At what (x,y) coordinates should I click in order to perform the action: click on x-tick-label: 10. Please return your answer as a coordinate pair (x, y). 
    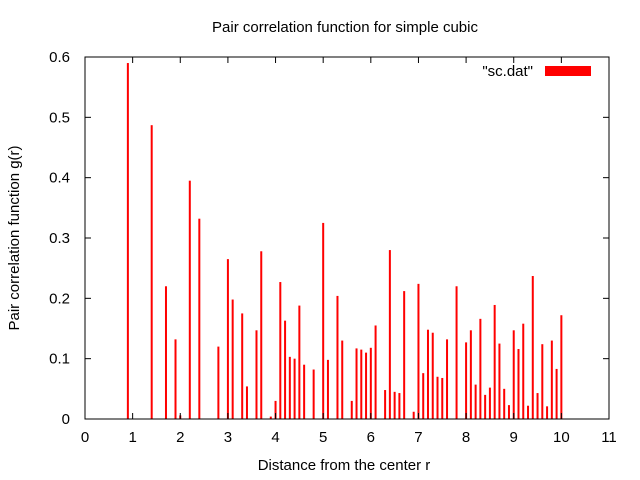
    Looking at the image, I should click on (561, 437).